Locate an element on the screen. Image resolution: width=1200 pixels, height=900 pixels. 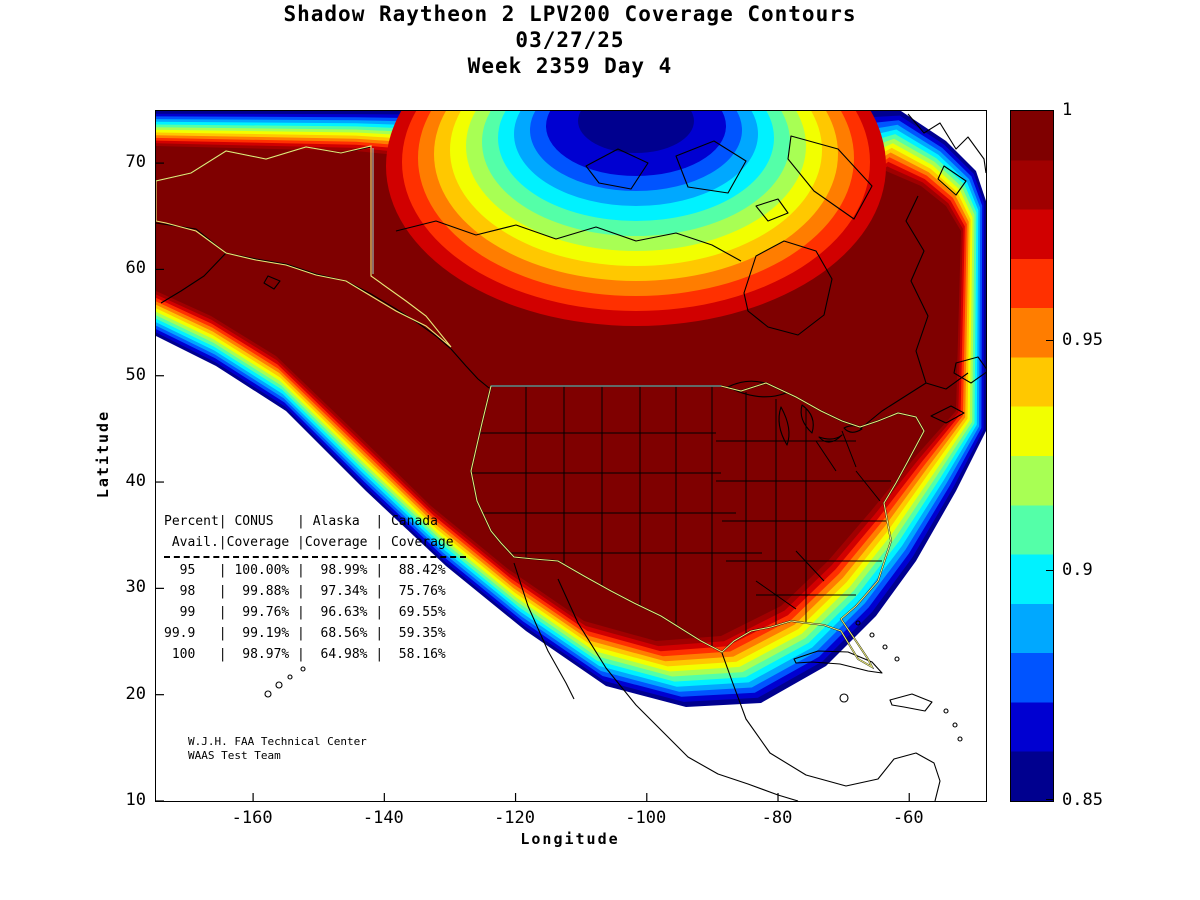
table-header-line-2: Avail.|Coverage |Coverage | Coverage is located at coordinates (309, 542).